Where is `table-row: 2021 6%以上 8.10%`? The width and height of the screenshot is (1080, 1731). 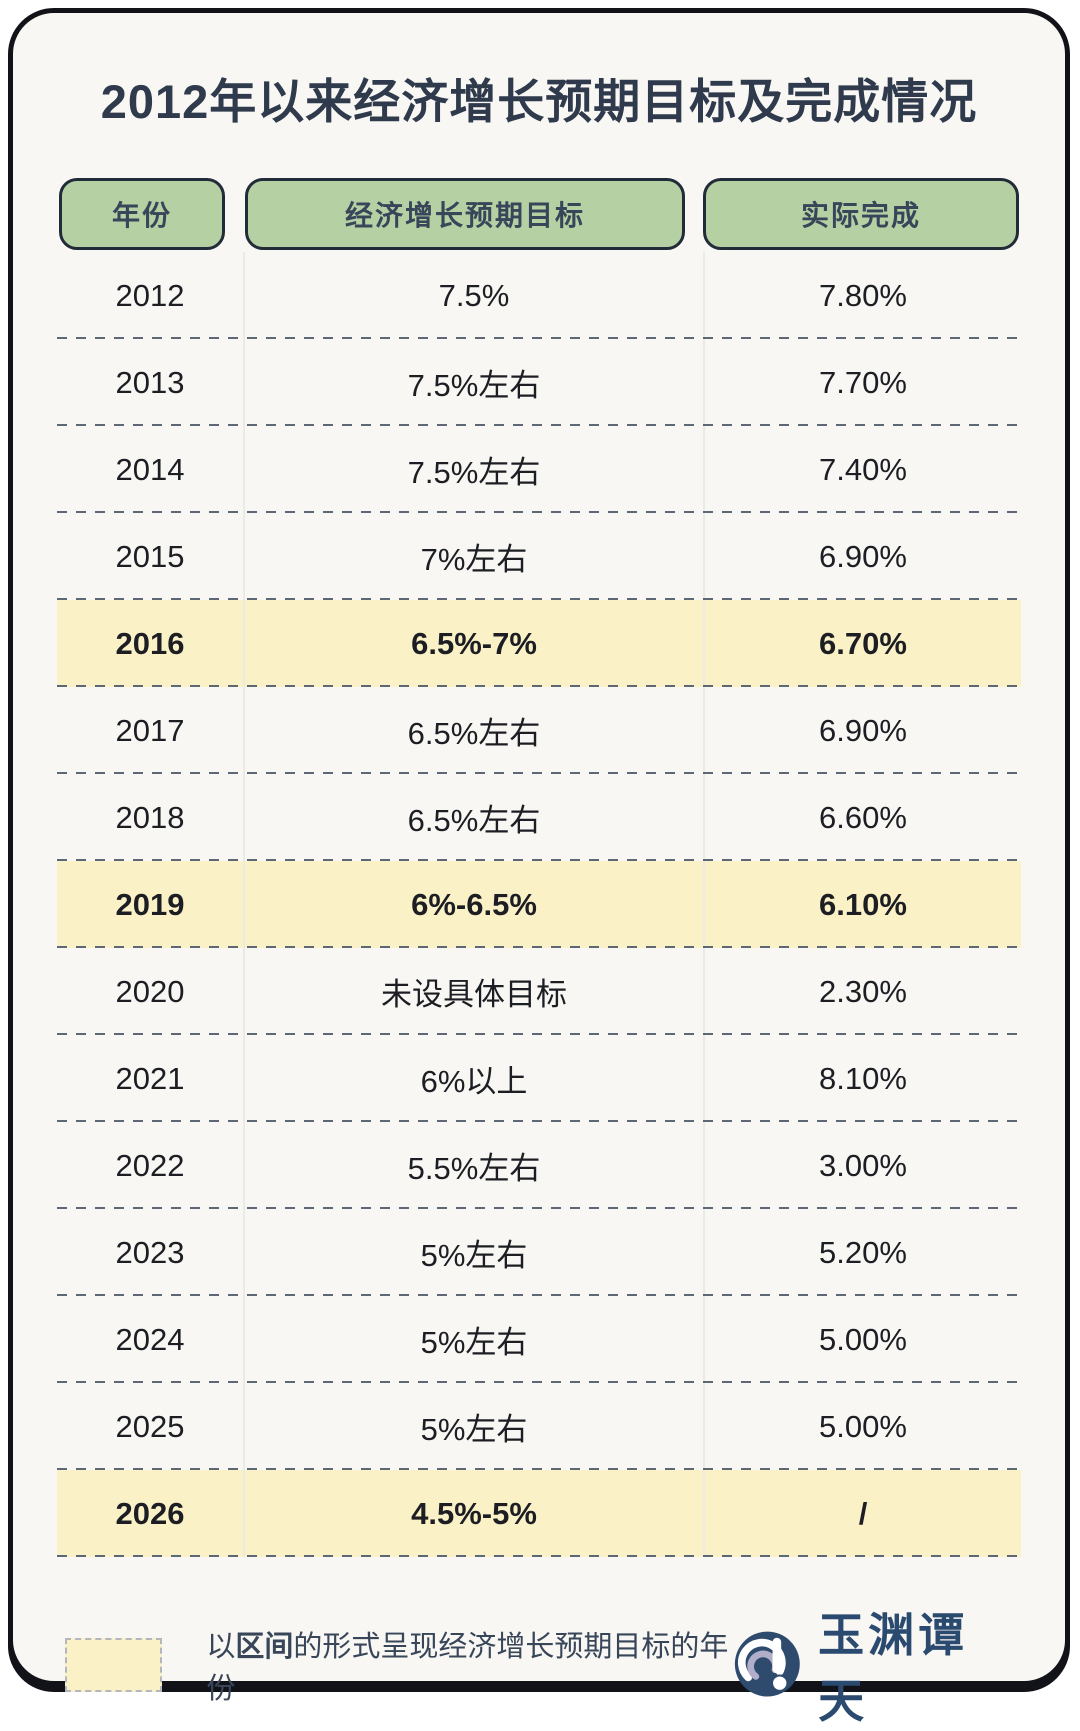 table-row: 2021 6%以上 8.10% is located at coordinates (539, 1078).